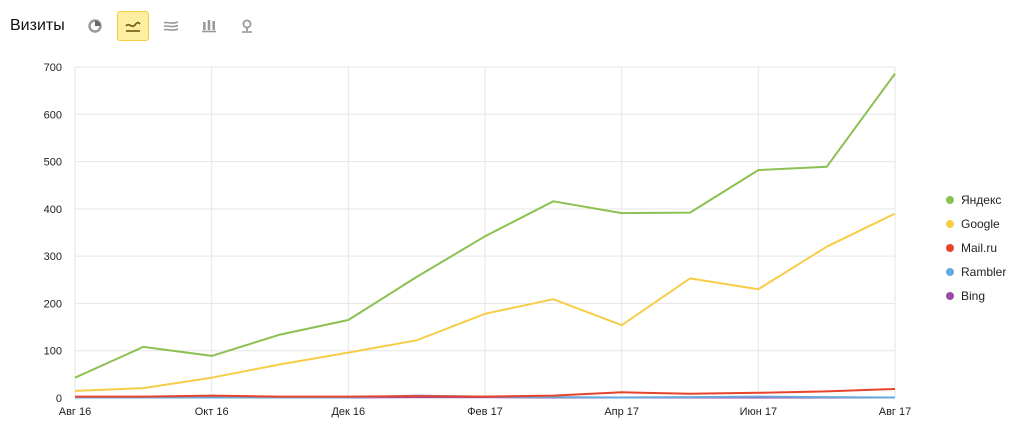 This screenshot has height=430, width=1024. What do you see at coordinates (53, 257) in the screenshot?
I see `y-tick-label: 300` at bounding box center [53, 257].